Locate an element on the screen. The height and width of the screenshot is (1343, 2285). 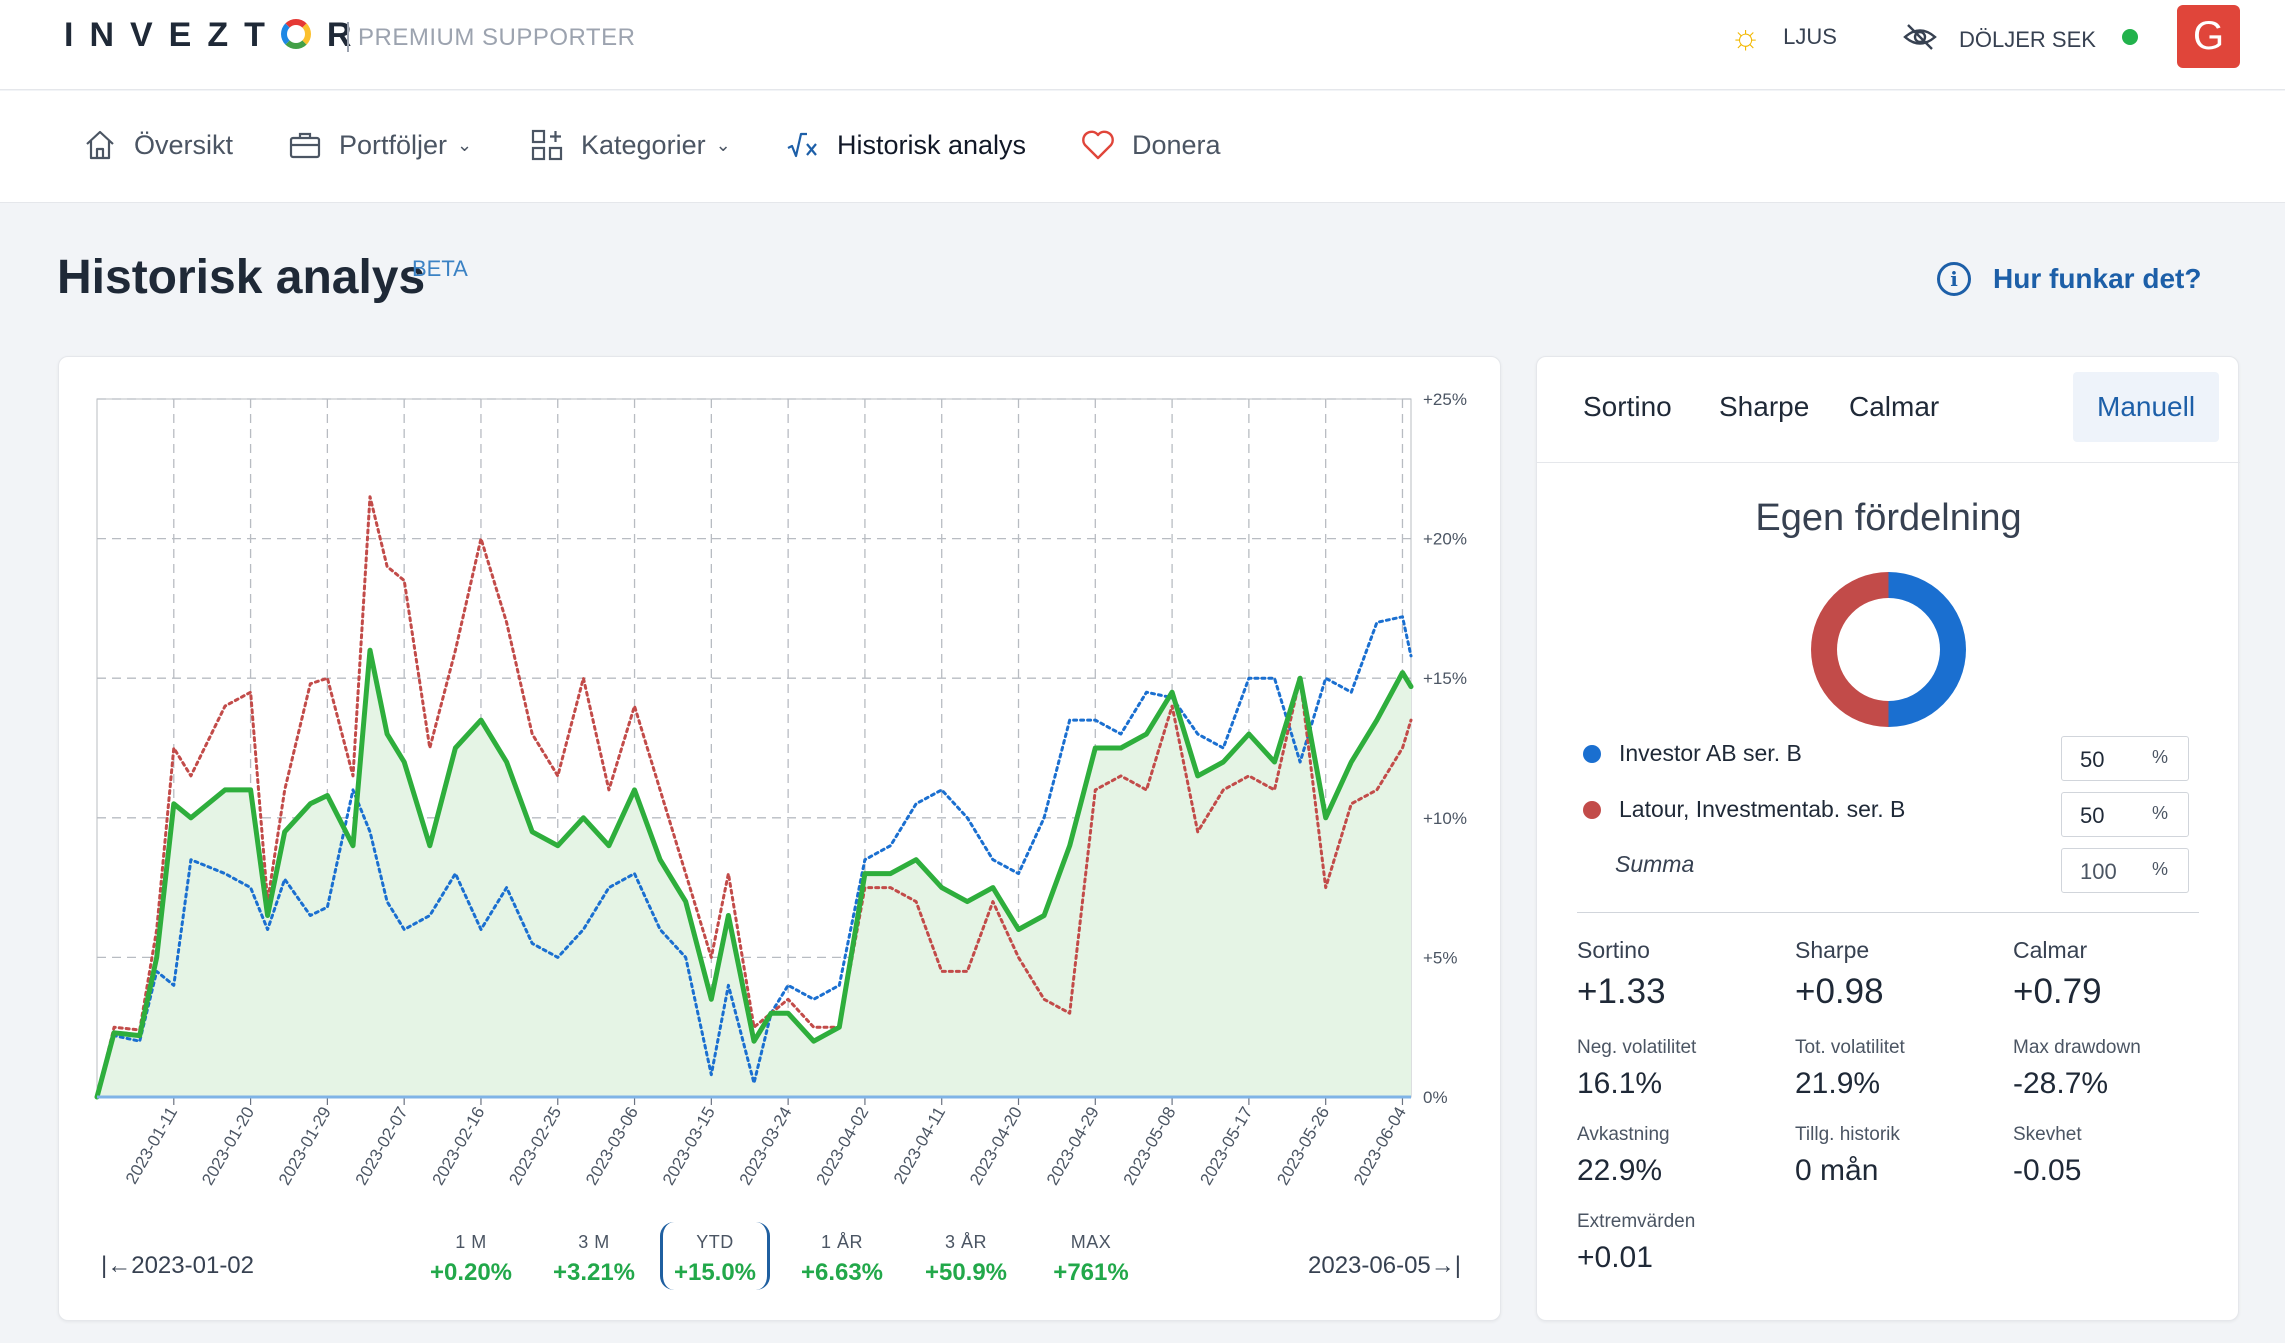
holding-investor: Investor AB ser. B is located at coordinates (1692, 753).